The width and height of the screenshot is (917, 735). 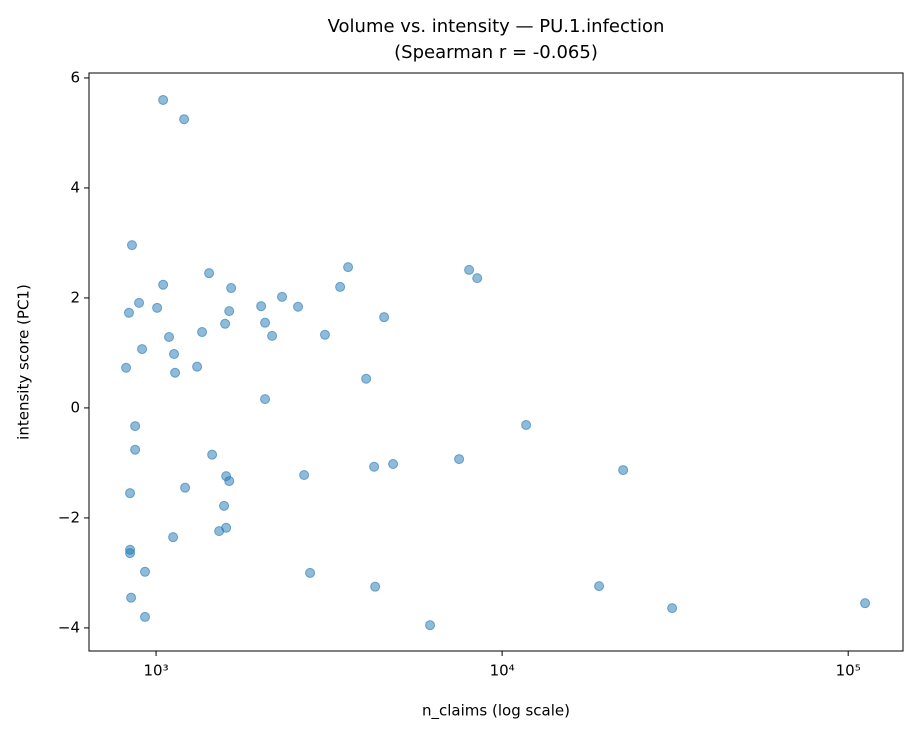 What do you see at coordinates (502, 671) in the screenshot?
I see `x-tick-label: 10⁴` at bounding box center [502, 671].